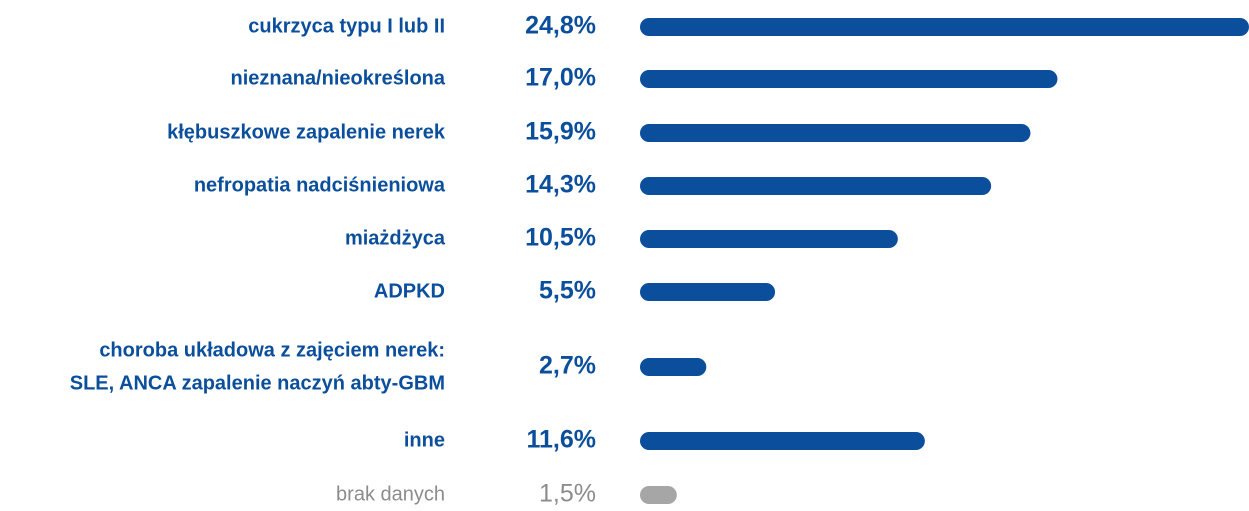  I want to click on category-label: inne, so click(424, 440).